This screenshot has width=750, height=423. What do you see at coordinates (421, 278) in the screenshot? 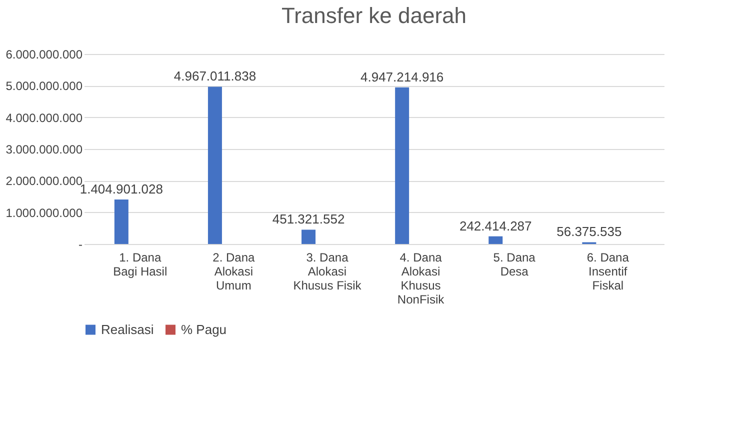
I see `x-tick-label: 4. Dana Alokasi Khusus NonFisik` at bounding box center [421, 278].